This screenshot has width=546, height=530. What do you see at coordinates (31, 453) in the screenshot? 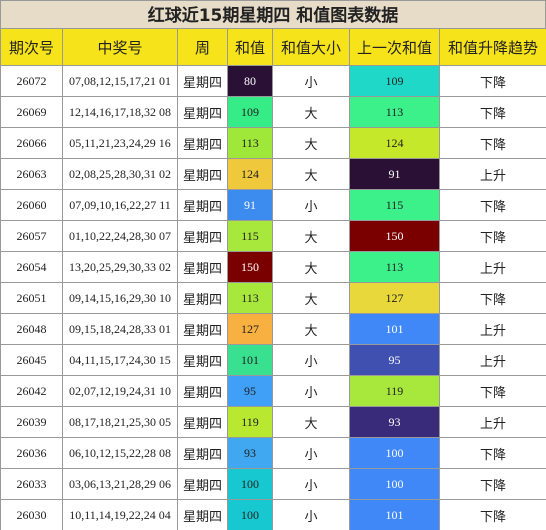
I see `issue-cell: 26036` at bounding box center [31, 453].